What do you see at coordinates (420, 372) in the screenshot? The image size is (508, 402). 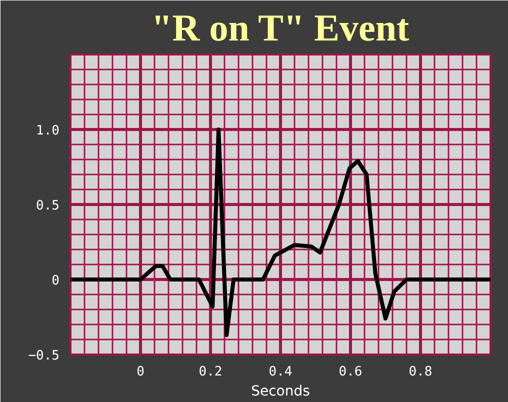 I see `x-tick-label: 0.8` at bounding box center [420, 372].